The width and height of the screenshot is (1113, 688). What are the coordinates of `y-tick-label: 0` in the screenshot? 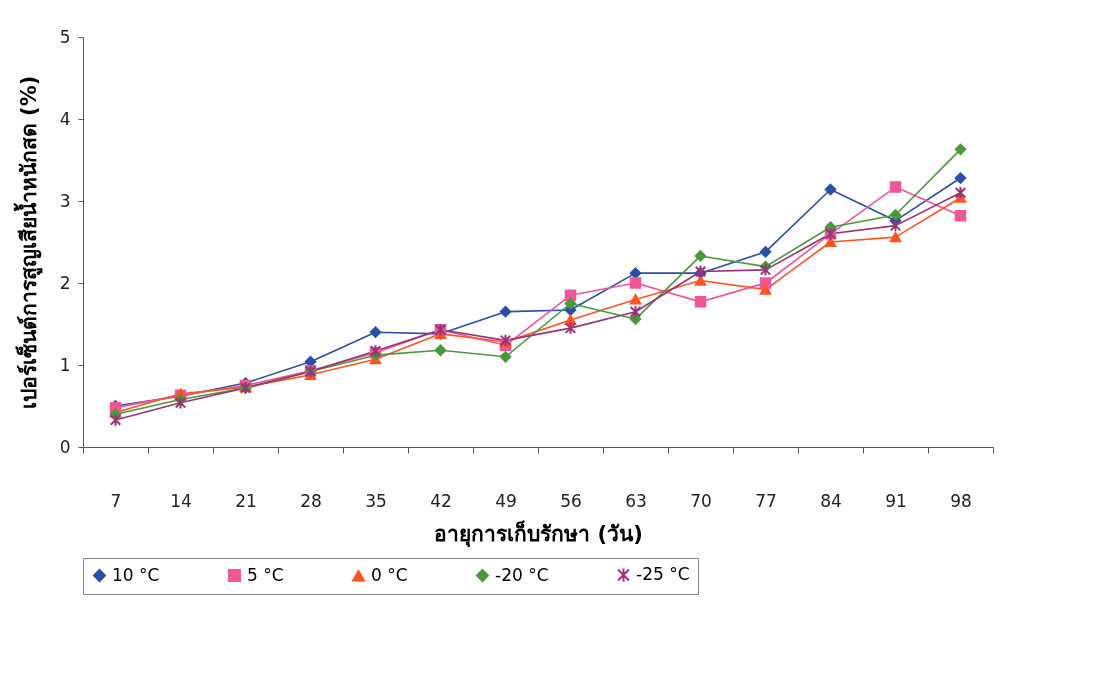 It's located at (65, 446).